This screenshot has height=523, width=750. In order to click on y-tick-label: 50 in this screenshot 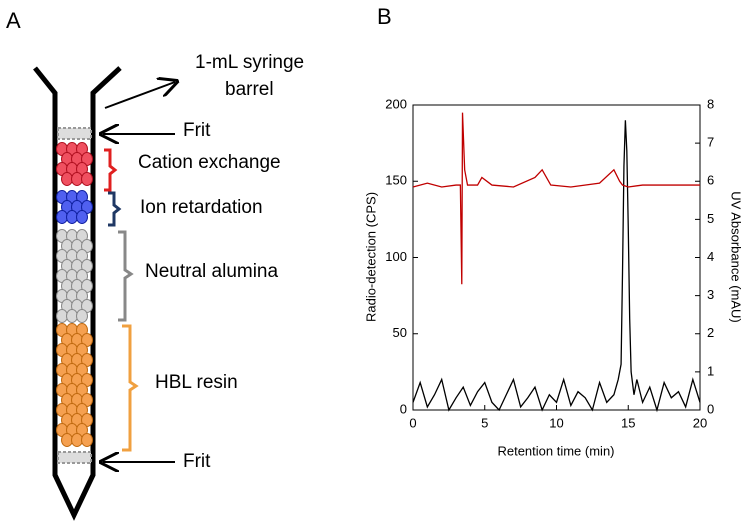, I will do `click(400, 332)`.